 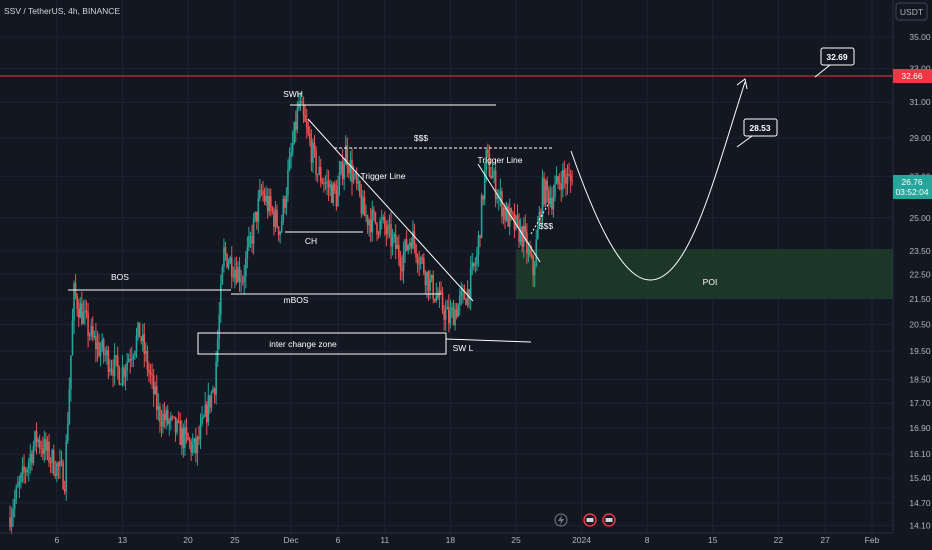 I want to click on time-tick-label: 27, so click(x=825, y=540).